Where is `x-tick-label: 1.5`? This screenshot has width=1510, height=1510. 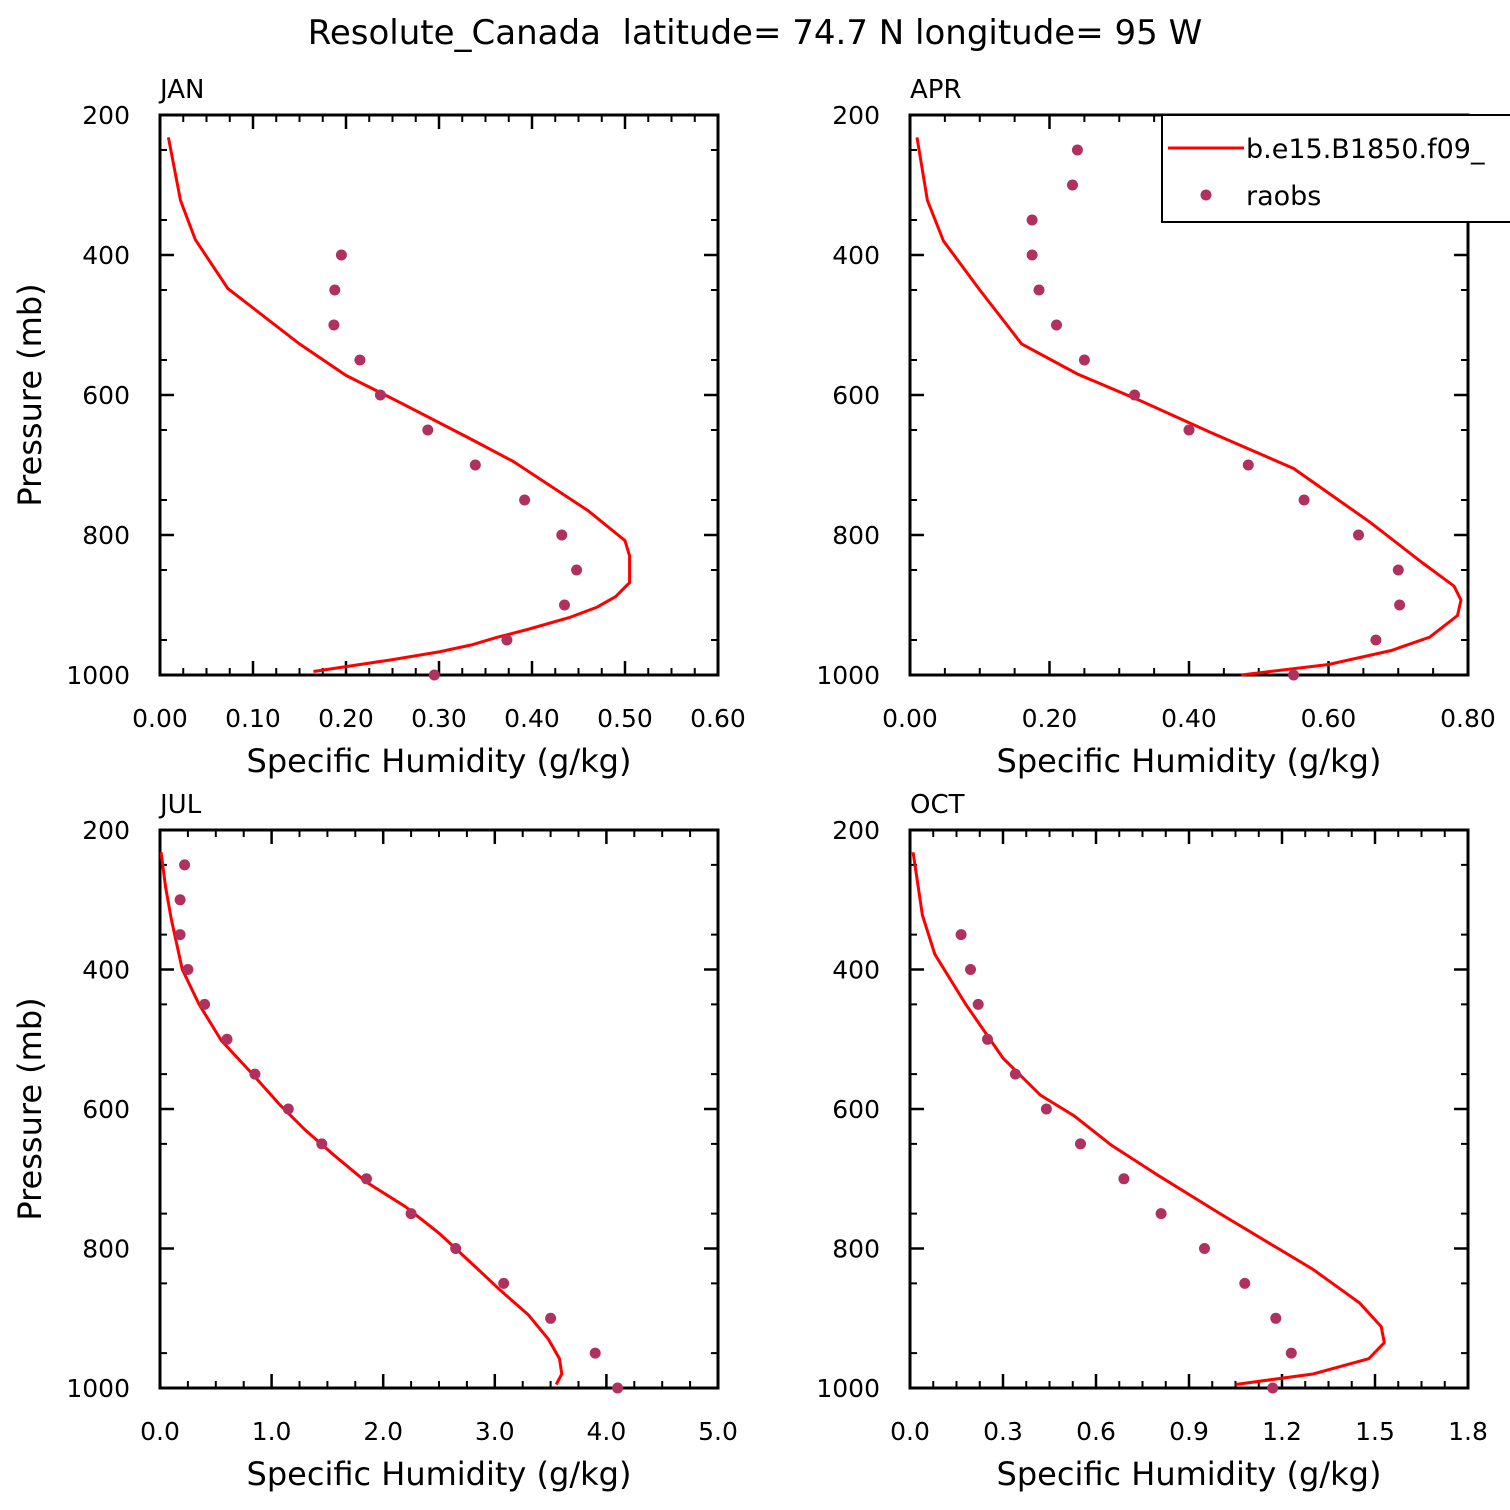 x-tick-label: 1.5 is located at coordinates (1375, 1431).